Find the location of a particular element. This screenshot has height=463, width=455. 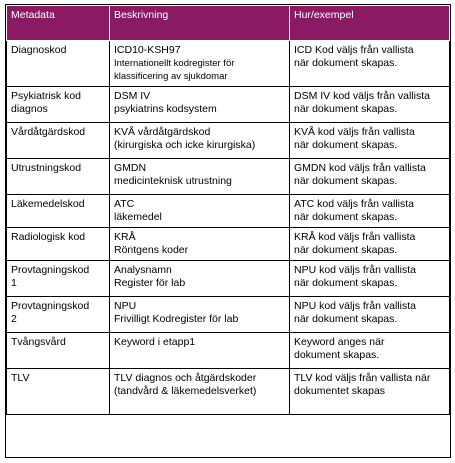

cell-beskrivning: Analysnamn Register för lab is located at coordinates (199, 278).